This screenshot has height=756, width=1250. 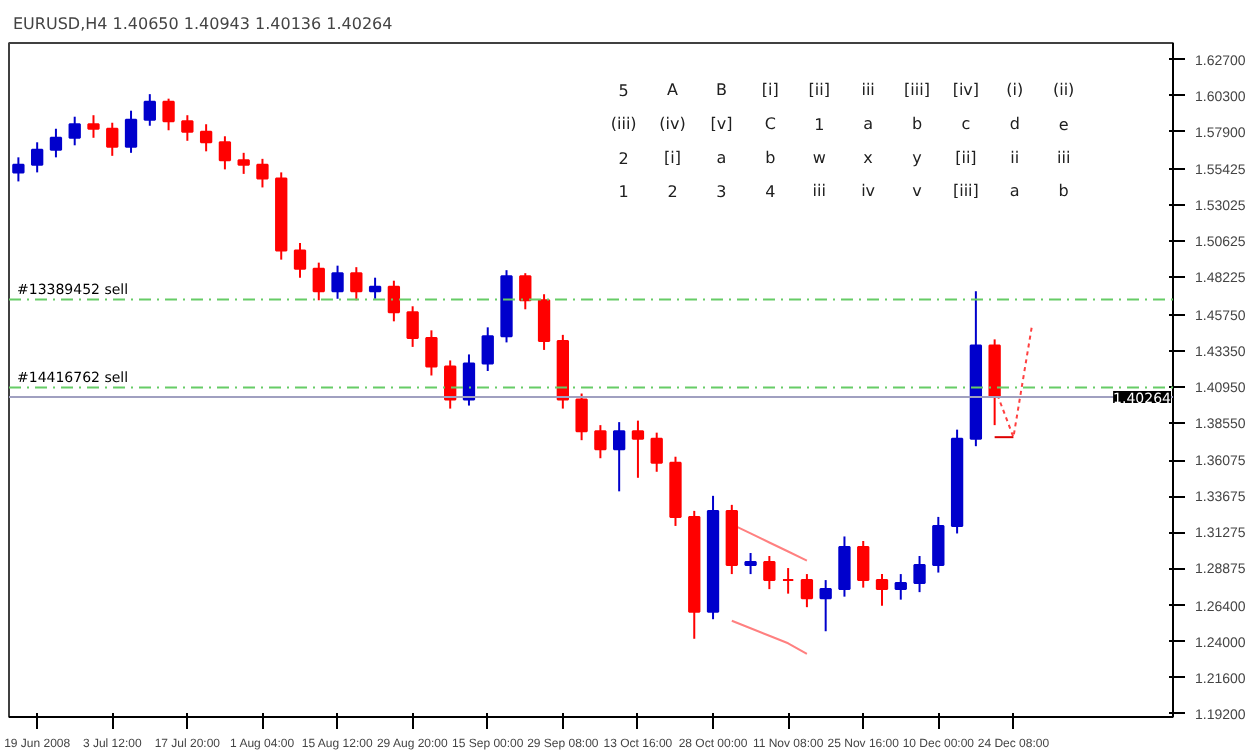 I want to click on annotation: [iv], so click(x=966, y=90).